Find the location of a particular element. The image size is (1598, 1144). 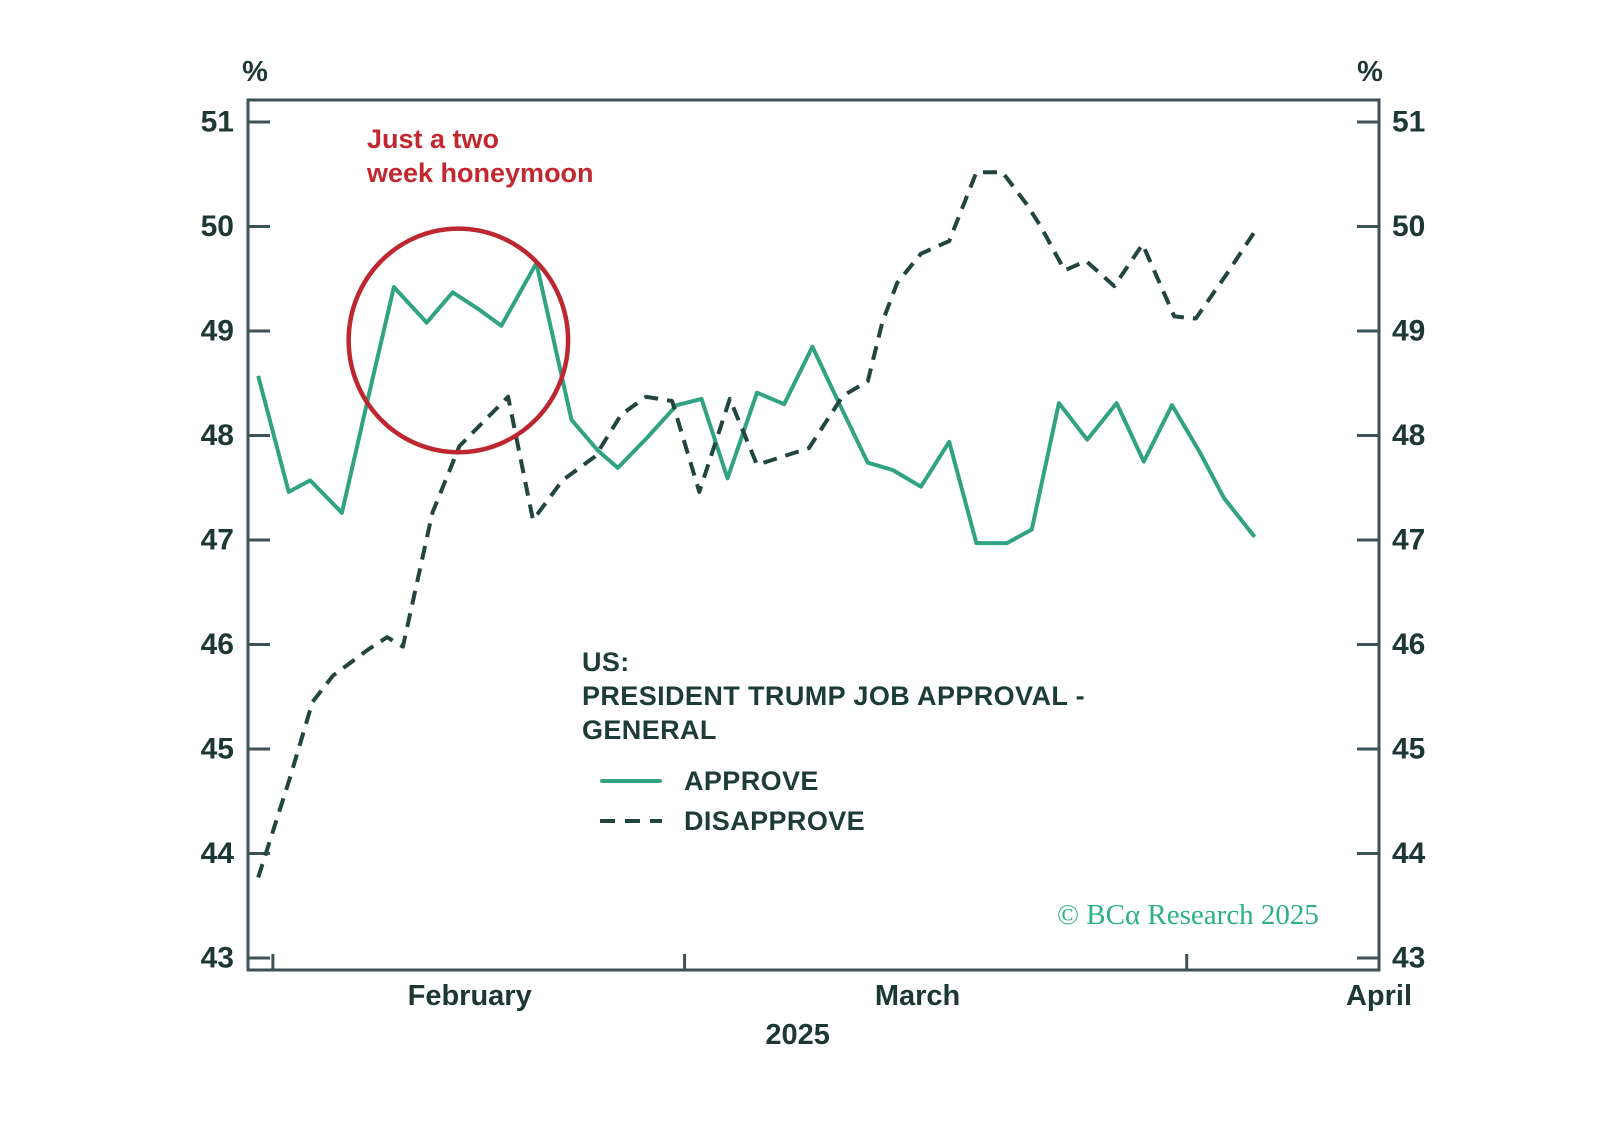

chart-legend: APPROVE DISAPPROVE is located at coordinates (732, 804).